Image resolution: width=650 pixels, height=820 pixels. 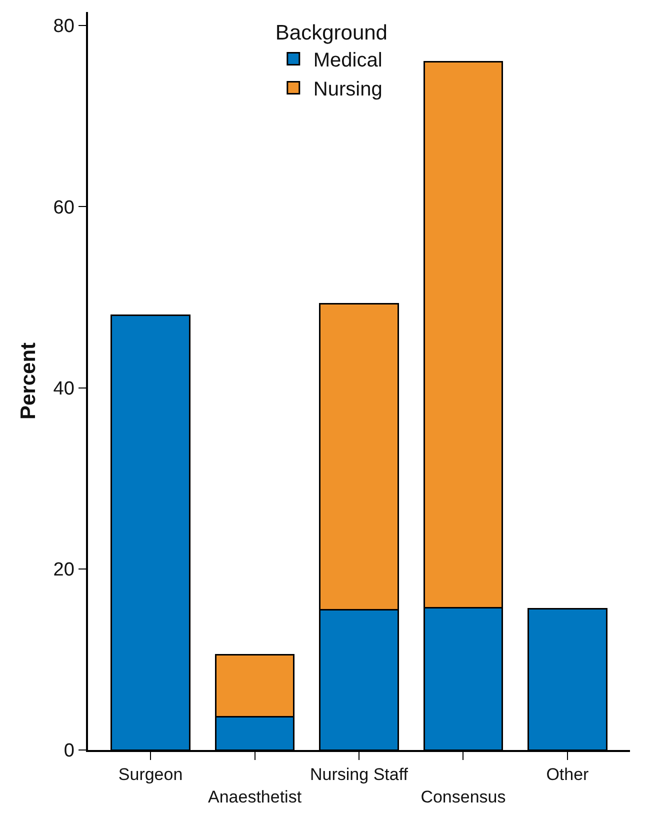 I want to click on y-tick-label: 80, so click(x=63, y=27).